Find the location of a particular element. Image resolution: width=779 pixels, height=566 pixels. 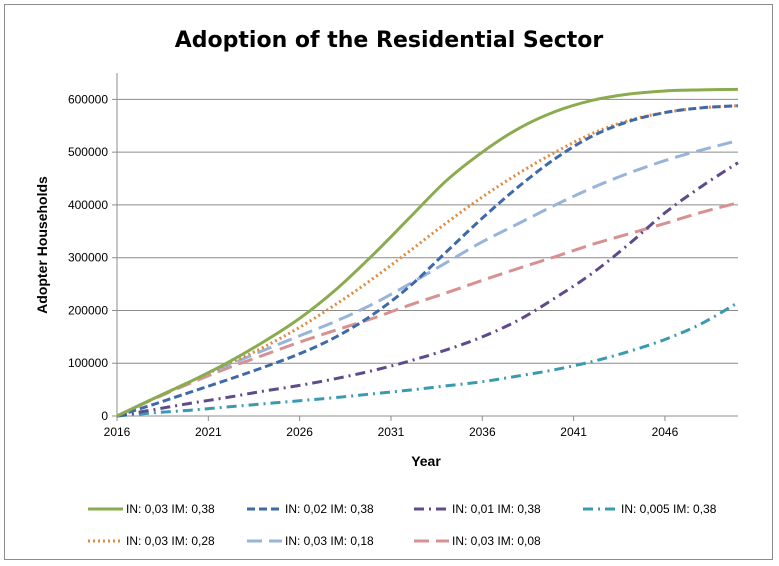

x-tick-label: 2036 is located at coordinates (482, 432).